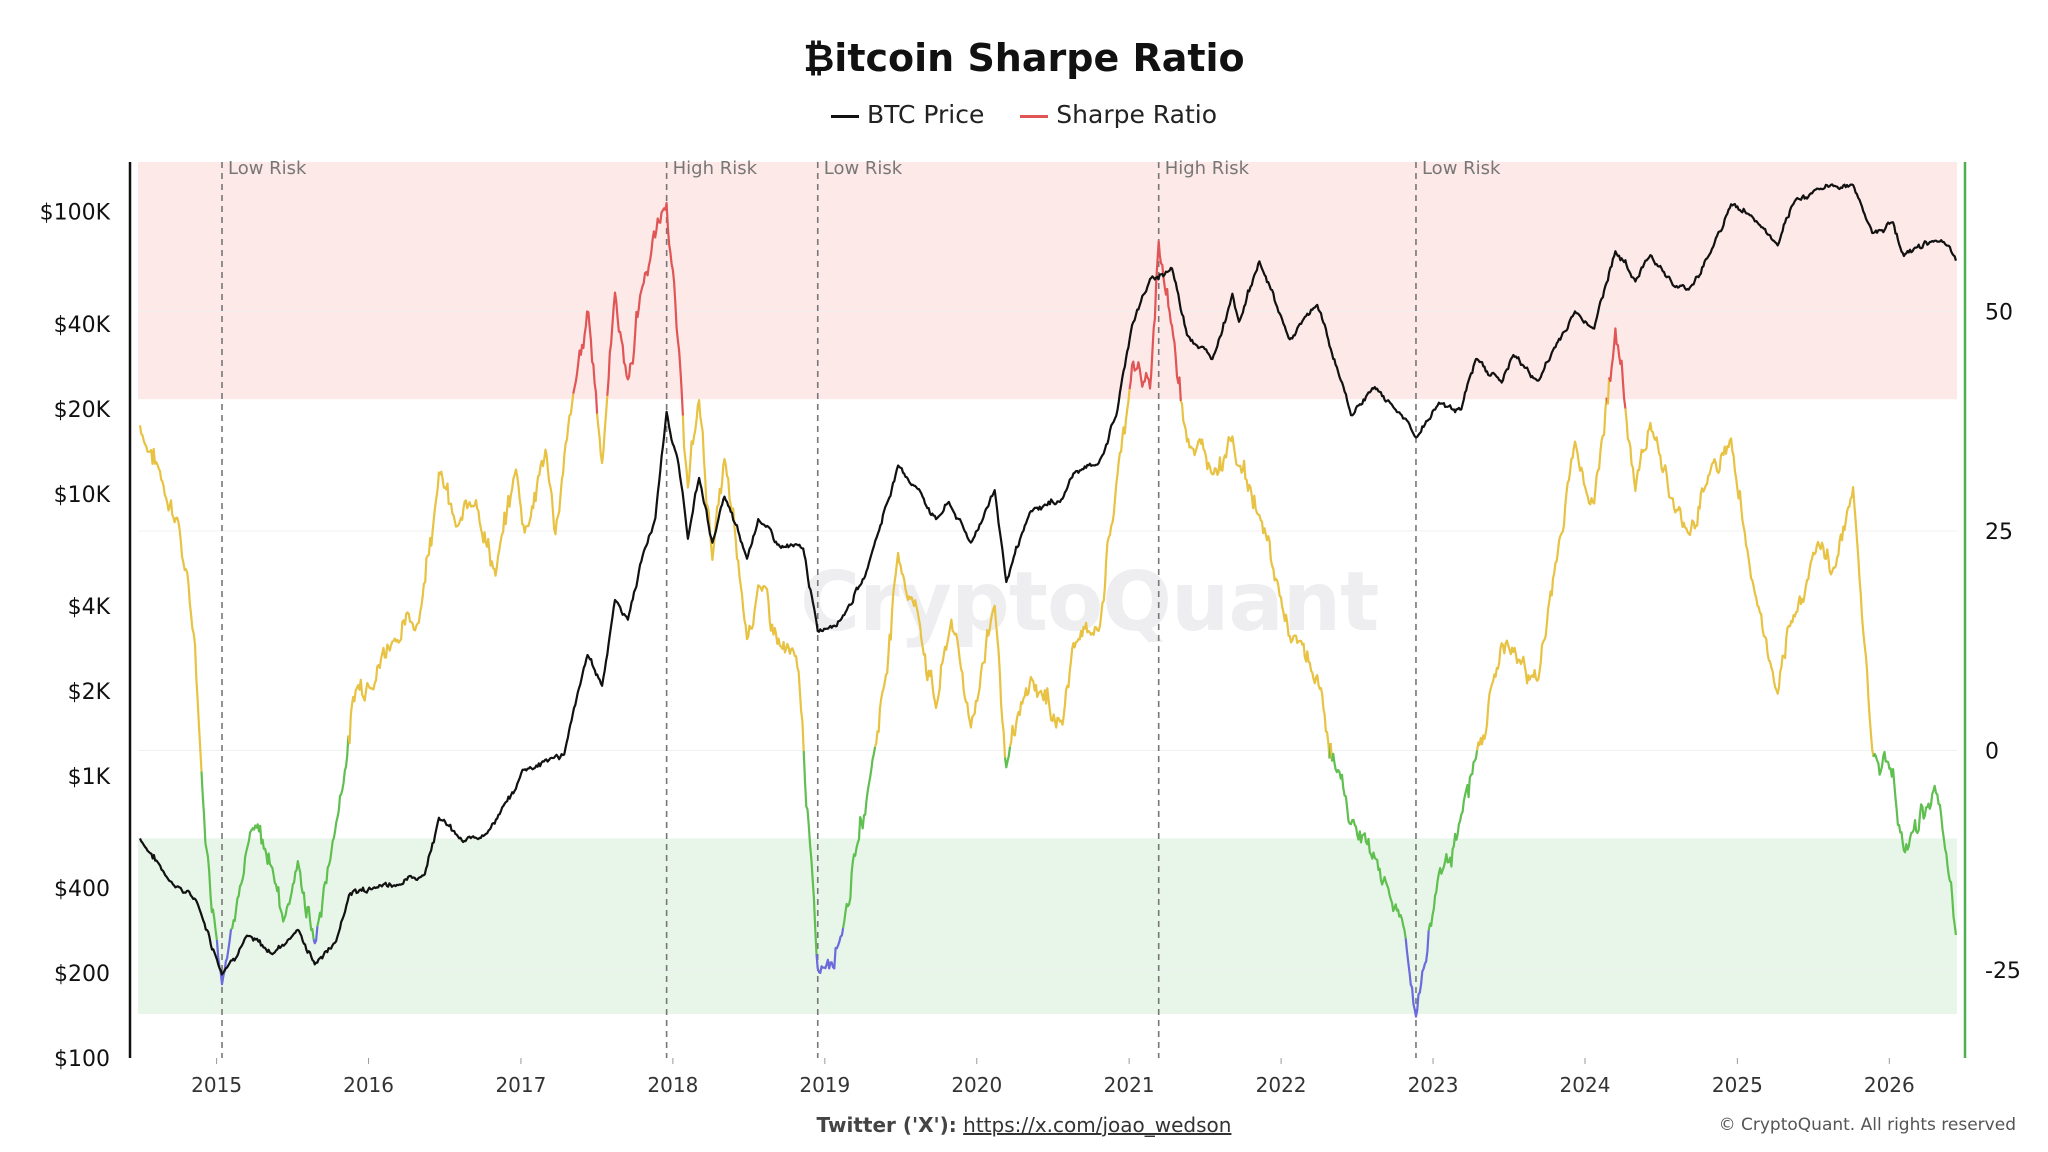 This screenshot has height=1152, width=2048. What do you see at coordinates (925, 114) in the screenshot?
I see `legend-label-btc-price: BTC Price` at bounding box center [925, 114].